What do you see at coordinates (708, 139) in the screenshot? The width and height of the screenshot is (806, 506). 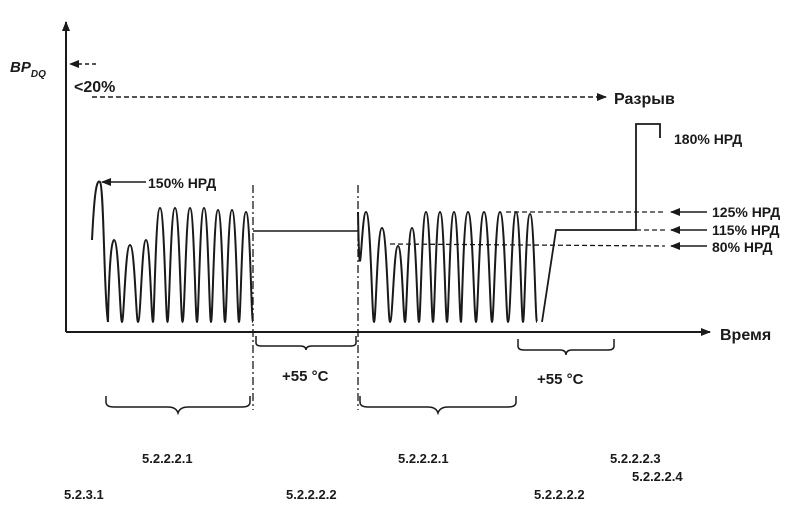 I see `pct180-label: 180% НРД` at bounding box center [708, 139].